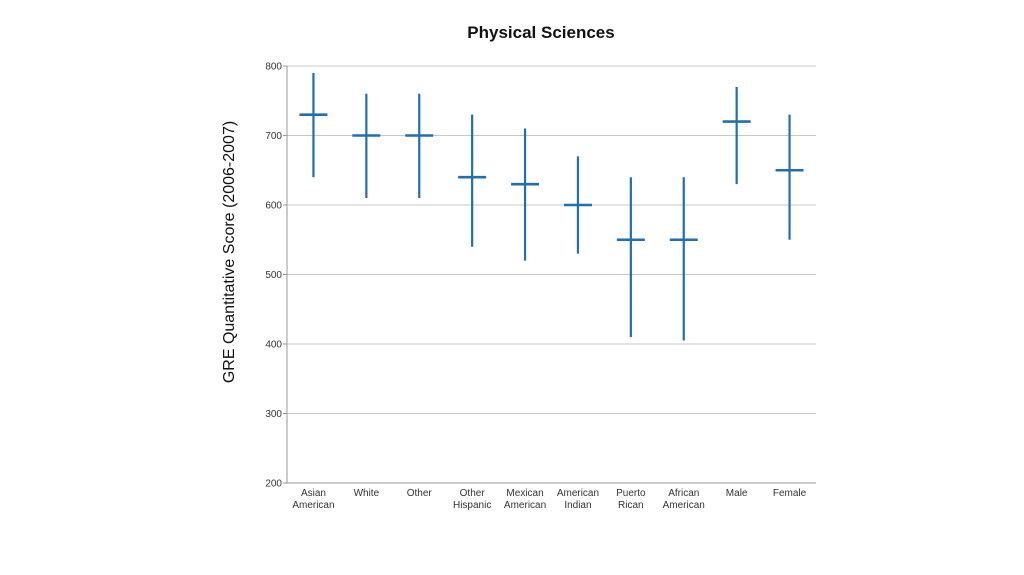 The width and height of the screenshot is (1024, 575). What do you see at coordinates (273, 136) in the screenshot?
I see `y-tick-label: 700` at bounding box center [273, 136].